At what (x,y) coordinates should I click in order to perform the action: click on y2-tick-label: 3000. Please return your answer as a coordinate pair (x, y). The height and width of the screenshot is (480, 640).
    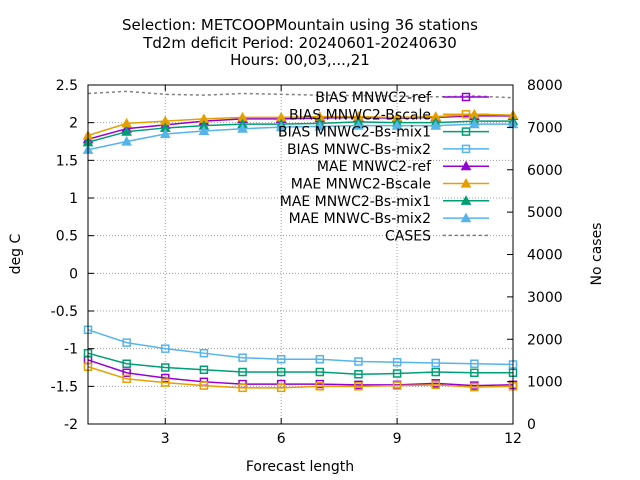
    Looking at the image, I should click on (545, 298).